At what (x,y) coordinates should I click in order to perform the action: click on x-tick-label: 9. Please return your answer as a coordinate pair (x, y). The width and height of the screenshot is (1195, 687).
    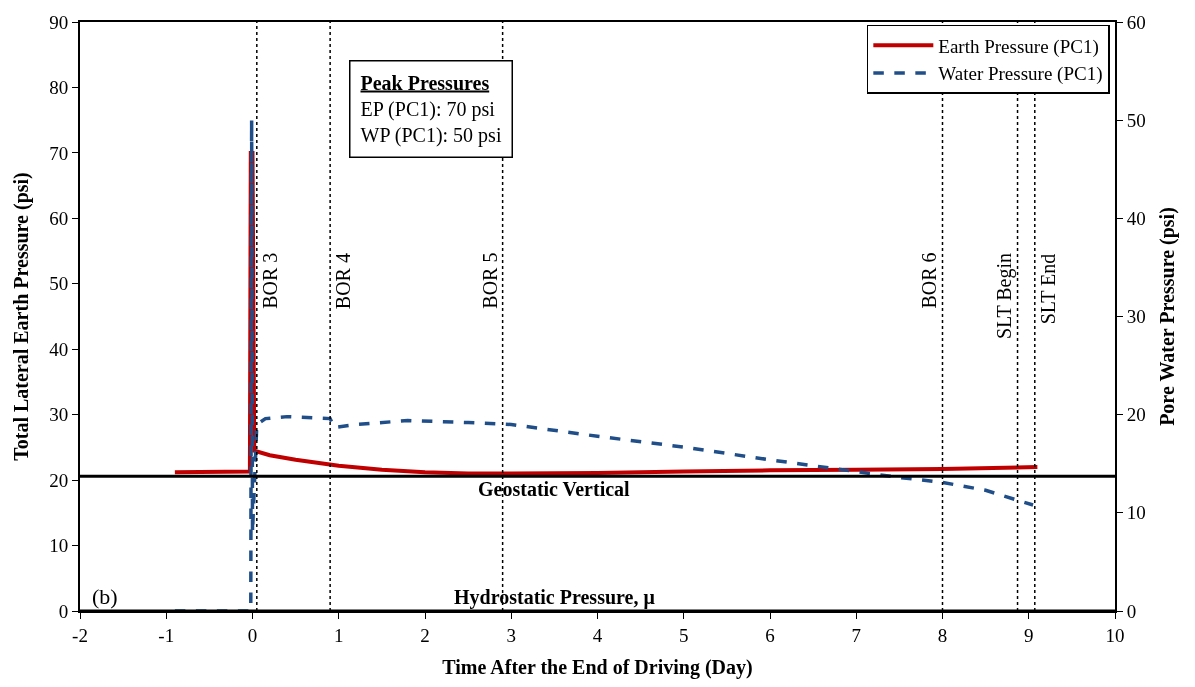
    Looking at the image, I should click on (1029, 635).